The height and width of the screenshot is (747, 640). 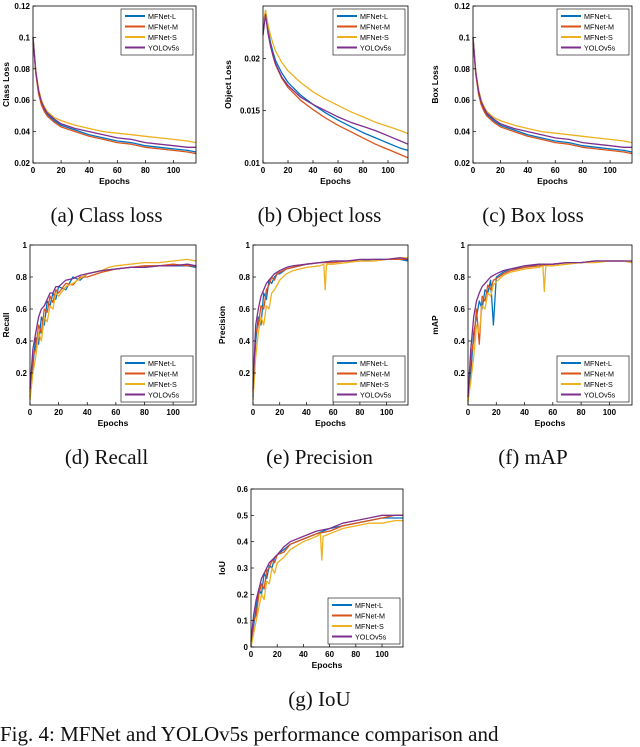 I want to click on y-axis-label: IoU, so click(x=222, y=568).